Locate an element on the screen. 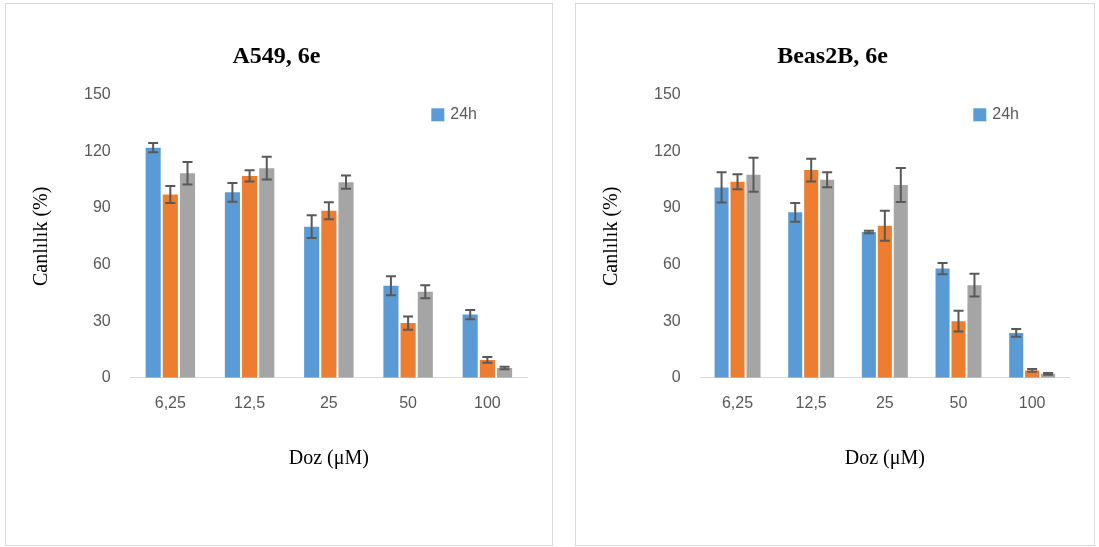 The width and height of the screenshot is (1099, 547). chart-title: Beas2B, 6e is located at coordinates (833, 54).